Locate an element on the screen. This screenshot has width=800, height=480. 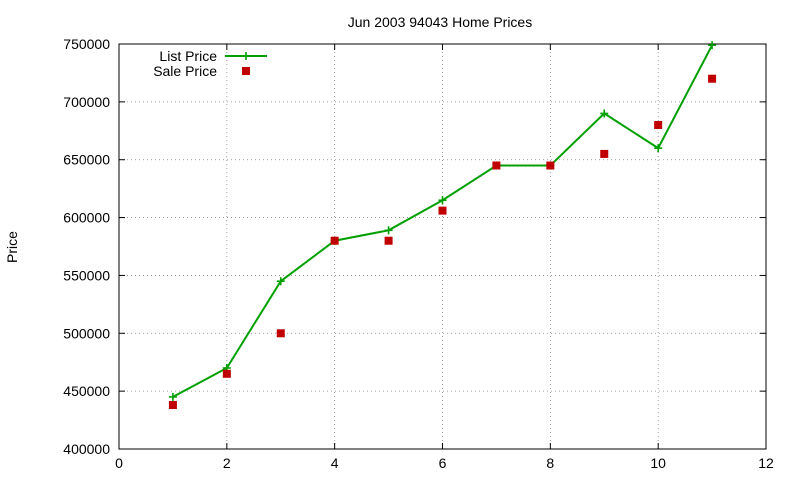
y-tick-label: 450000 is located at coordinates (86, 391).